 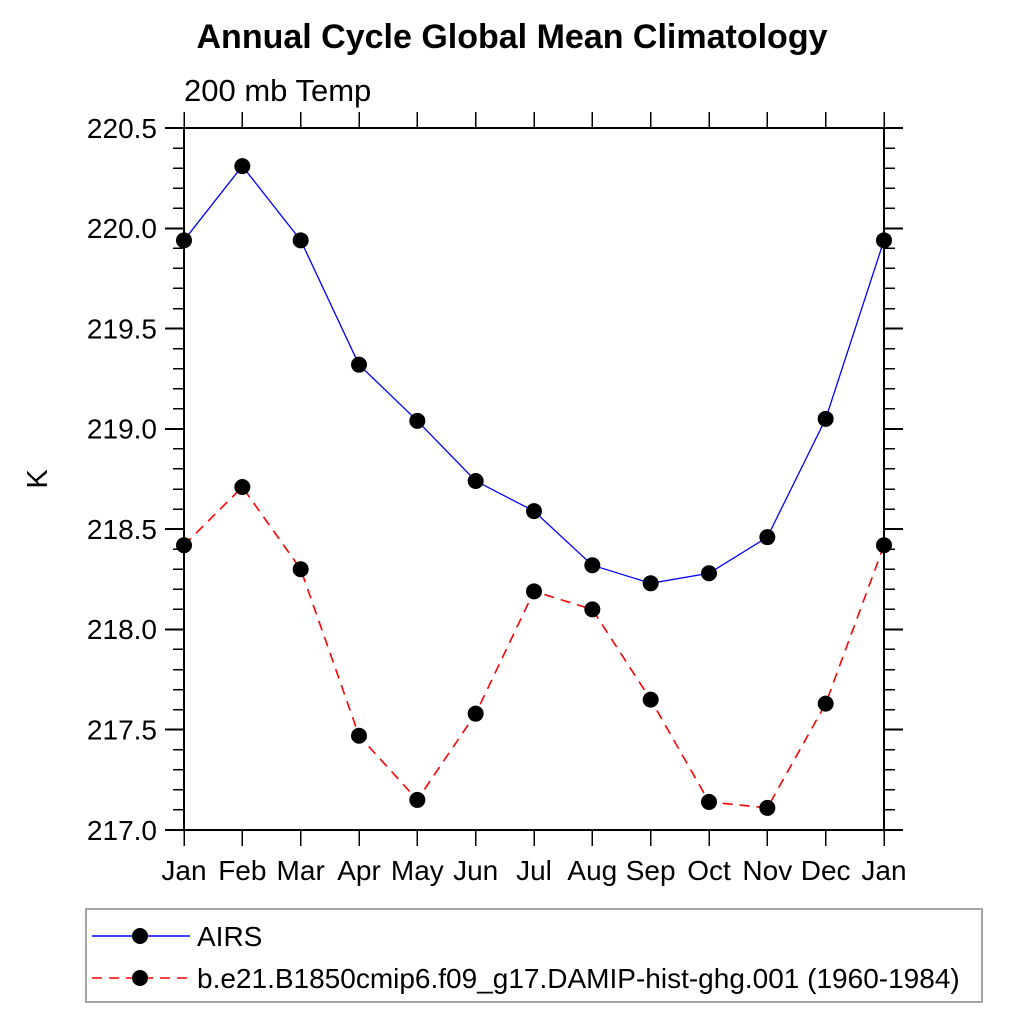 What do you see at coordinates (826, 870) in the screenshot?
I see `x-tick-label: Dec` at bounding box center [826, 870].